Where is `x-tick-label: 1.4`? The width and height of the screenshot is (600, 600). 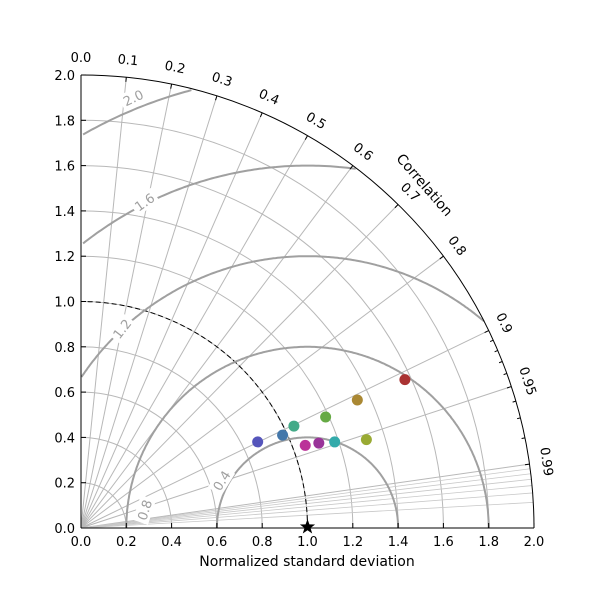
x-tick-label: 1.4 is located at coordinates (398, 542).